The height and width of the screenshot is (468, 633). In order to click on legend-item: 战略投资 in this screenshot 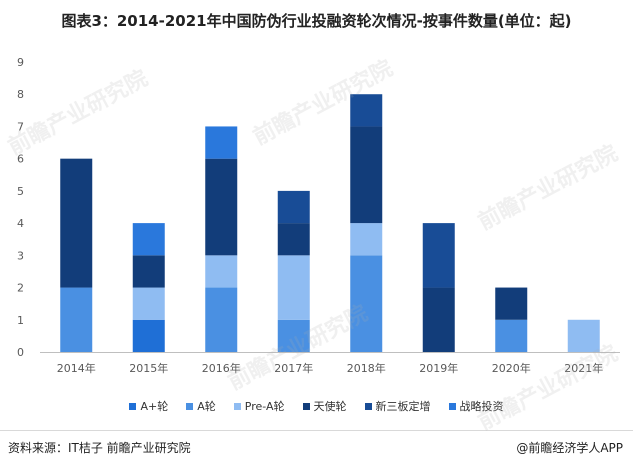, I will do `click(476, 406)`.